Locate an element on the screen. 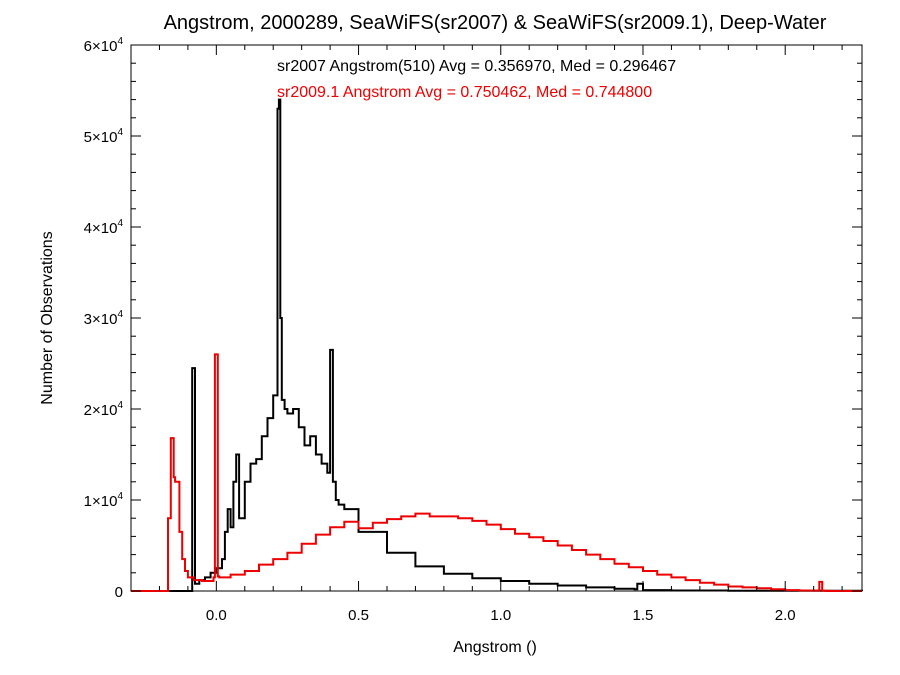 The height and width of the screenshot is (675, 900). y-tick-label: 5×10⁴ is located at coordinates (104, 136).